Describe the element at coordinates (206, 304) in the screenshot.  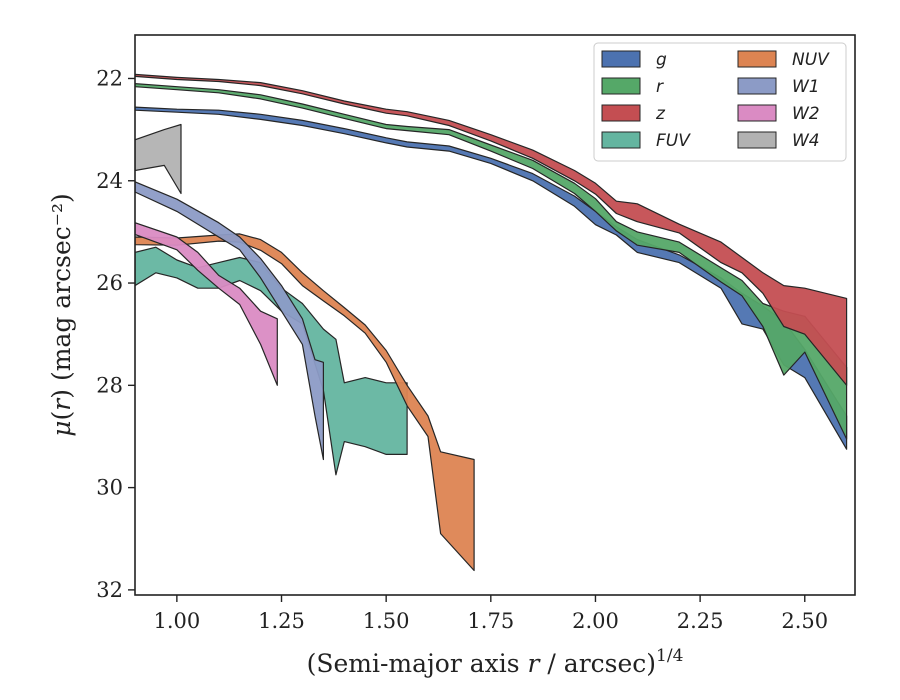
I see `series-band-w2` at that location.